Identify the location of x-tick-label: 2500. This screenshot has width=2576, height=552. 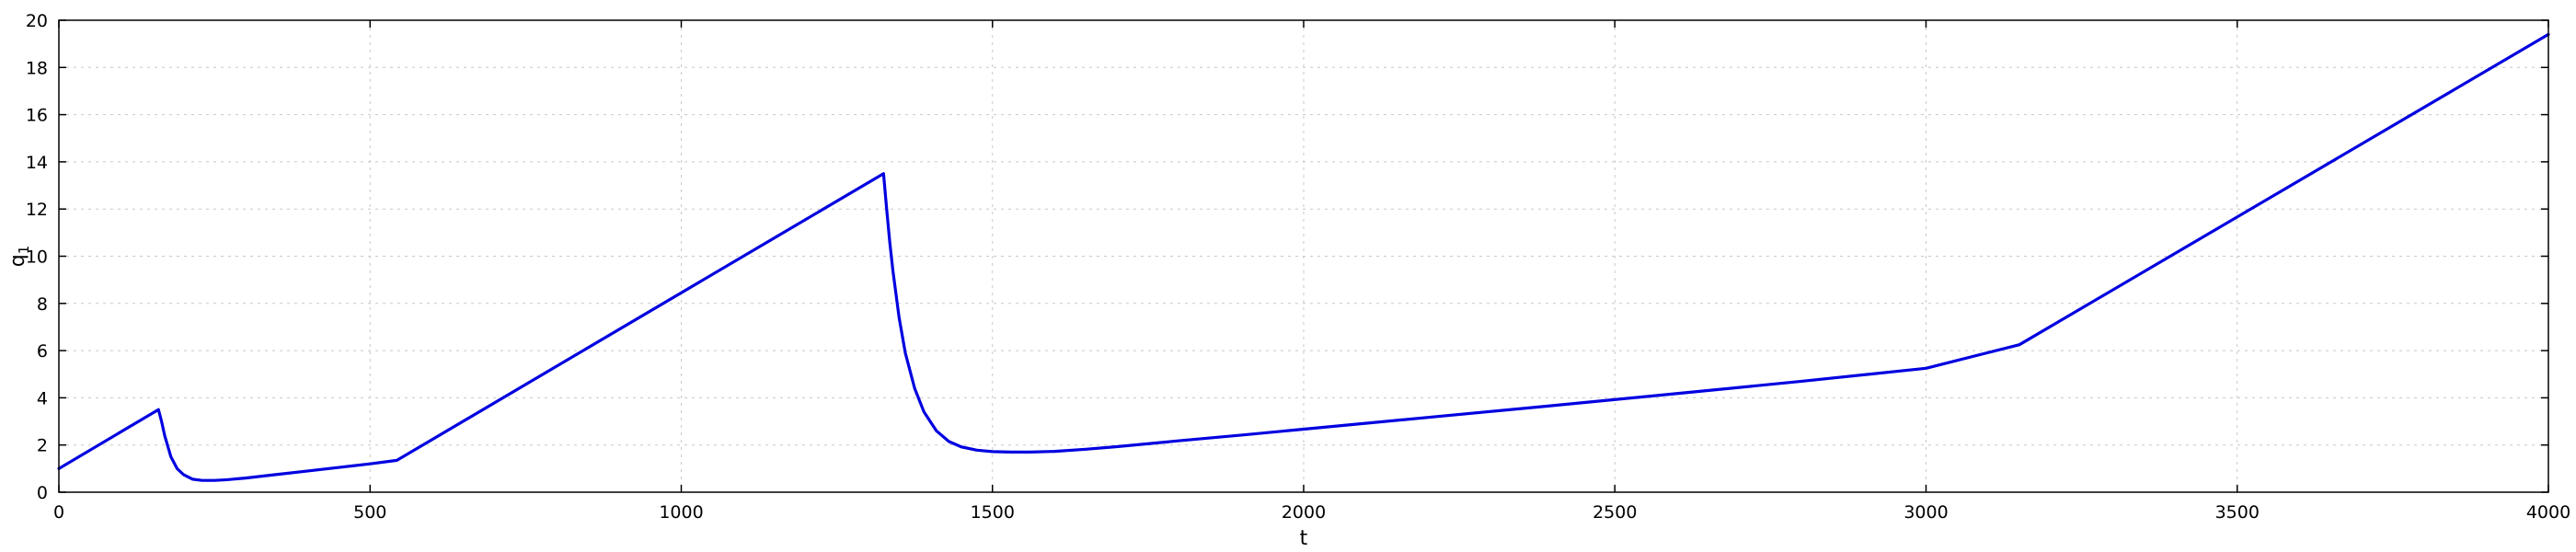
(1615, 512).